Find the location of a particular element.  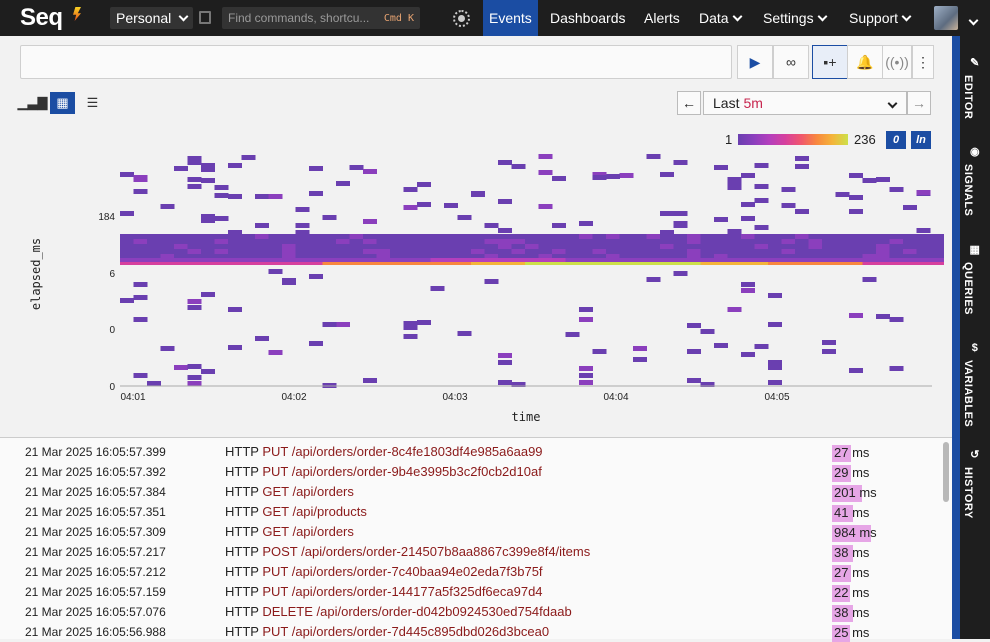

time-range-prefix: Last is located at coordinates (726, 103).